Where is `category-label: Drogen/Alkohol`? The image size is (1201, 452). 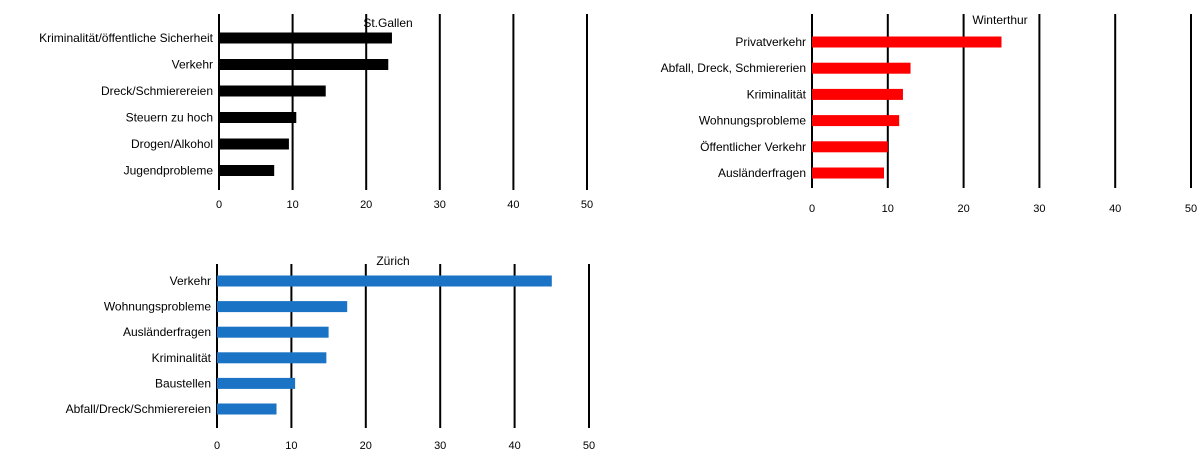
category-label: Drogen/Alkohol is located at coordinates (172, 144).